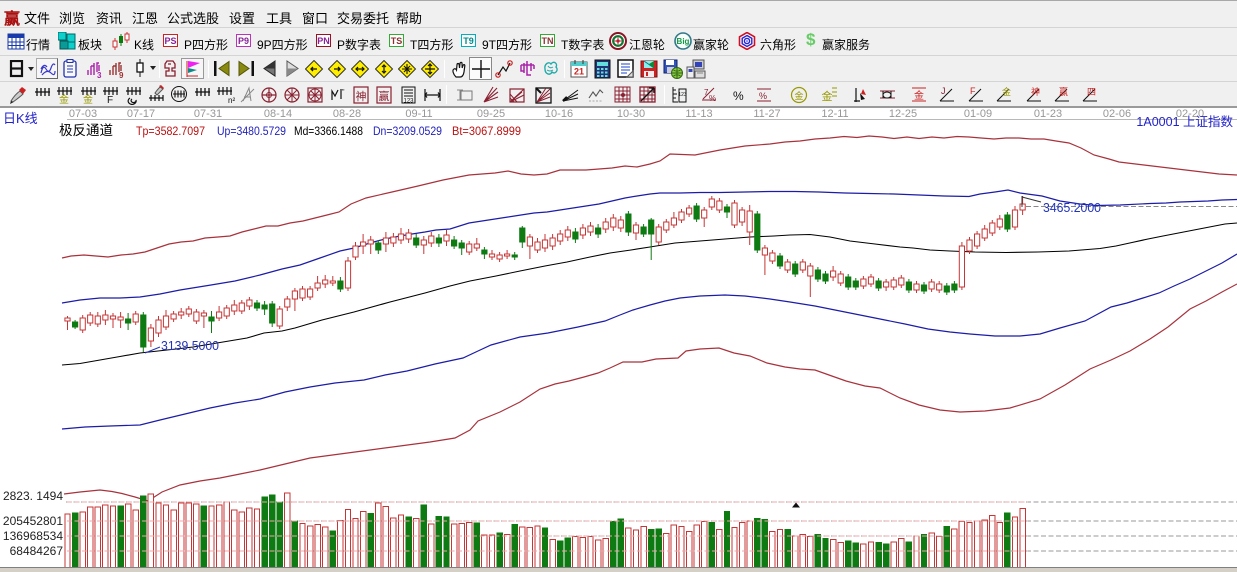  I want to click on svg-text: 12-11, so click(834, 114).